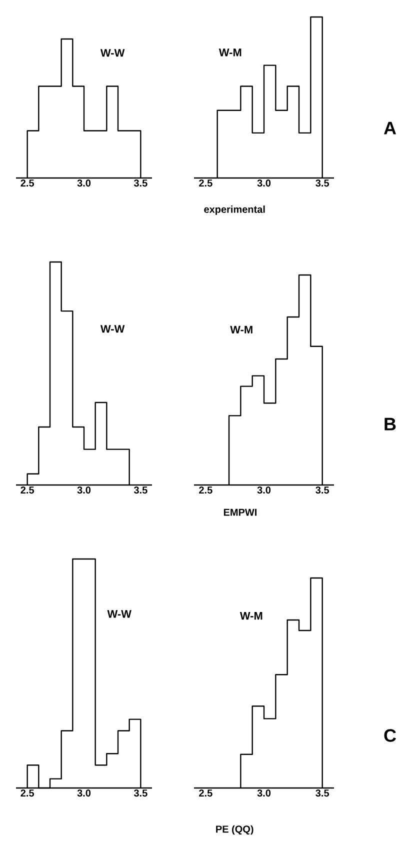 This screenshot has width=405, height=843. Describe the element at coordinates (240, 512) in the screenshot. I see `x-axis-title: EMPWI` at that location.